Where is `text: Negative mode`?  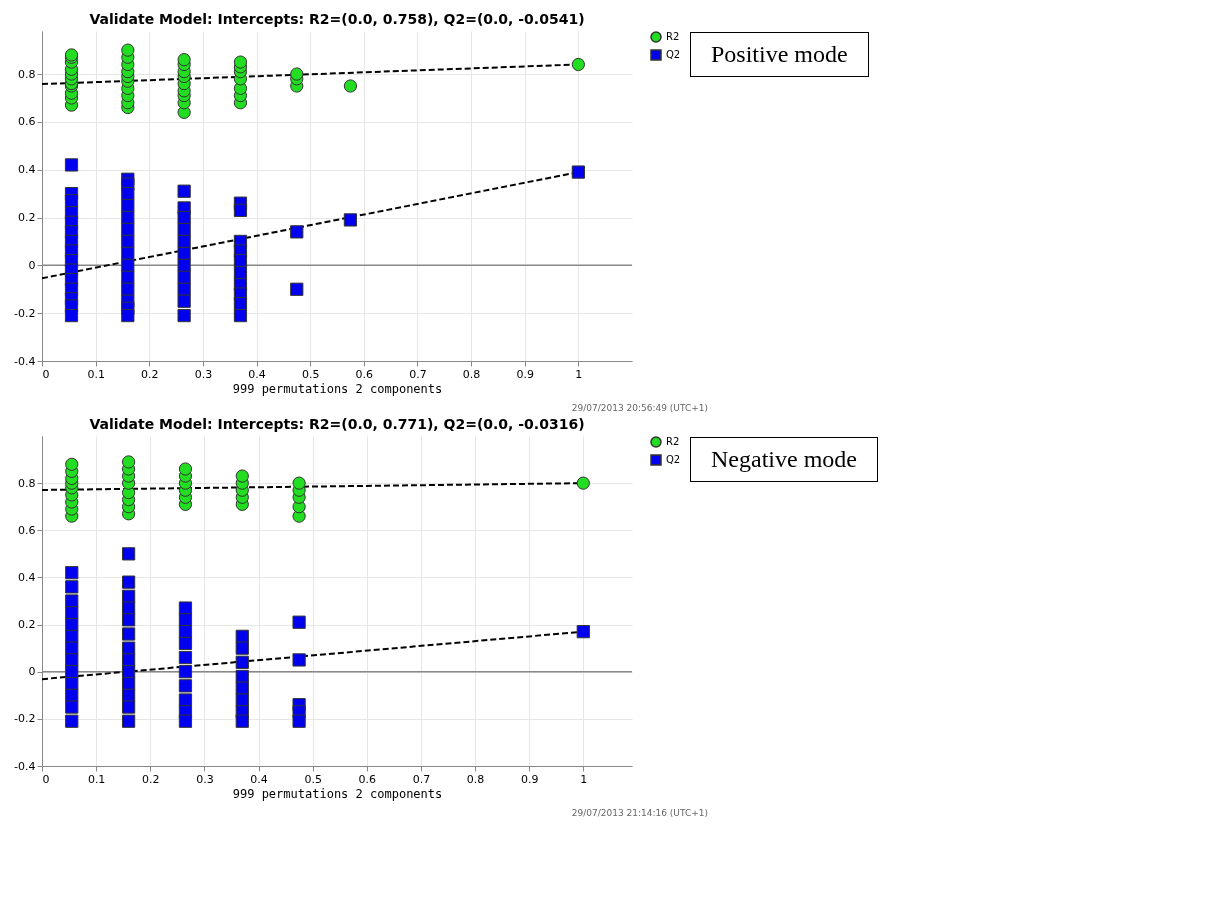 text: Negative mode is located at coordinates (784, 459).